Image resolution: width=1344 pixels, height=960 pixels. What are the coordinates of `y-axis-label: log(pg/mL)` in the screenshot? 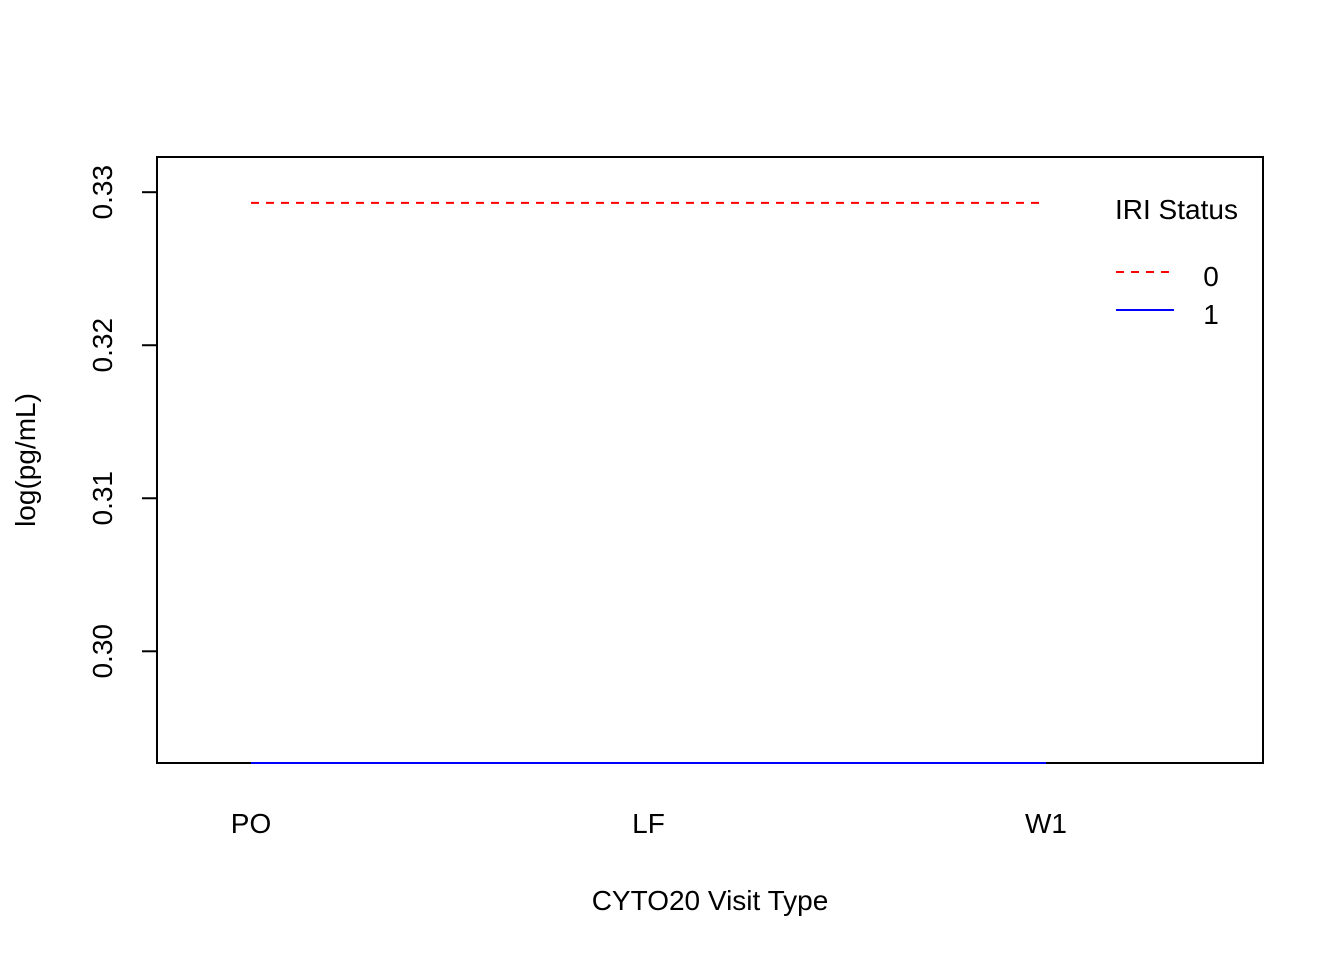 It's located at (25, 460).